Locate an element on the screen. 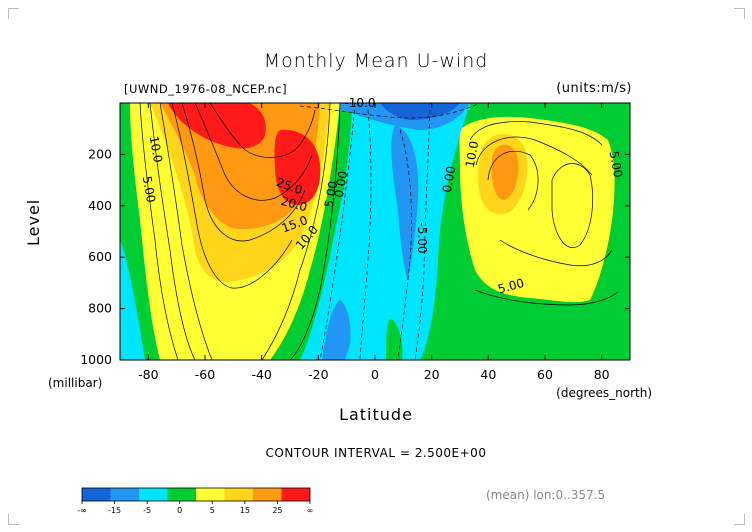 The width and height of the screenshot is (752, 532). colorbar-label-6: 25 is located at coordinates (277, 510).